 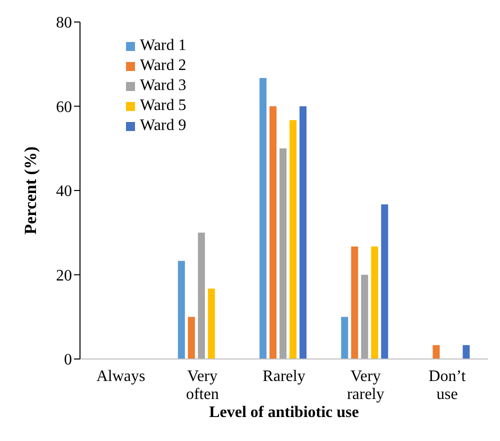 I want to click on x-tick-label: Very rarely, so click(x=365, y=385).